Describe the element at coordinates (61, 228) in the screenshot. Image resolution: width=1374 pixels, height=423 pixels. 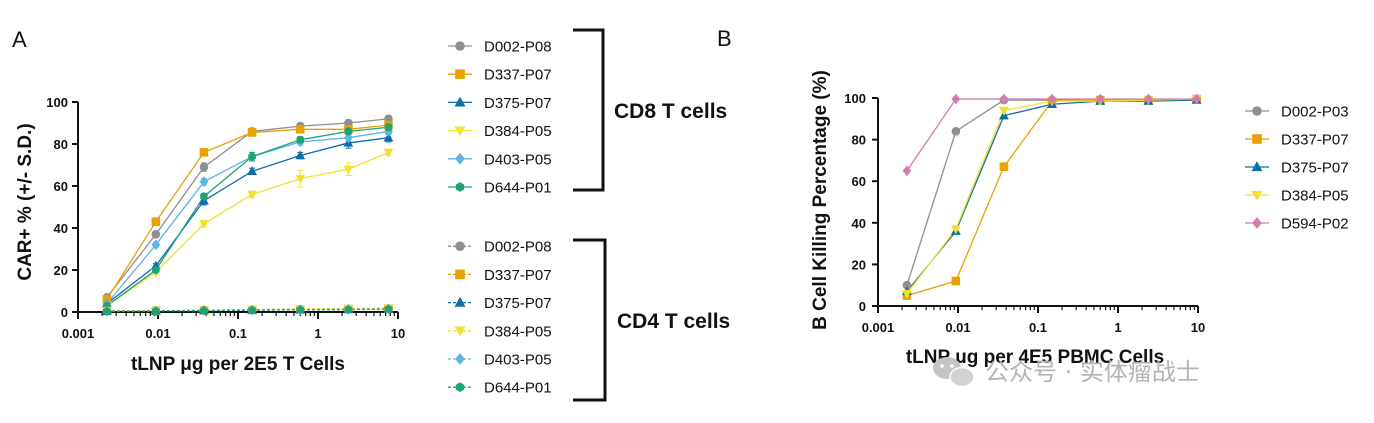
I see `y-tick-label: 40` at that location.